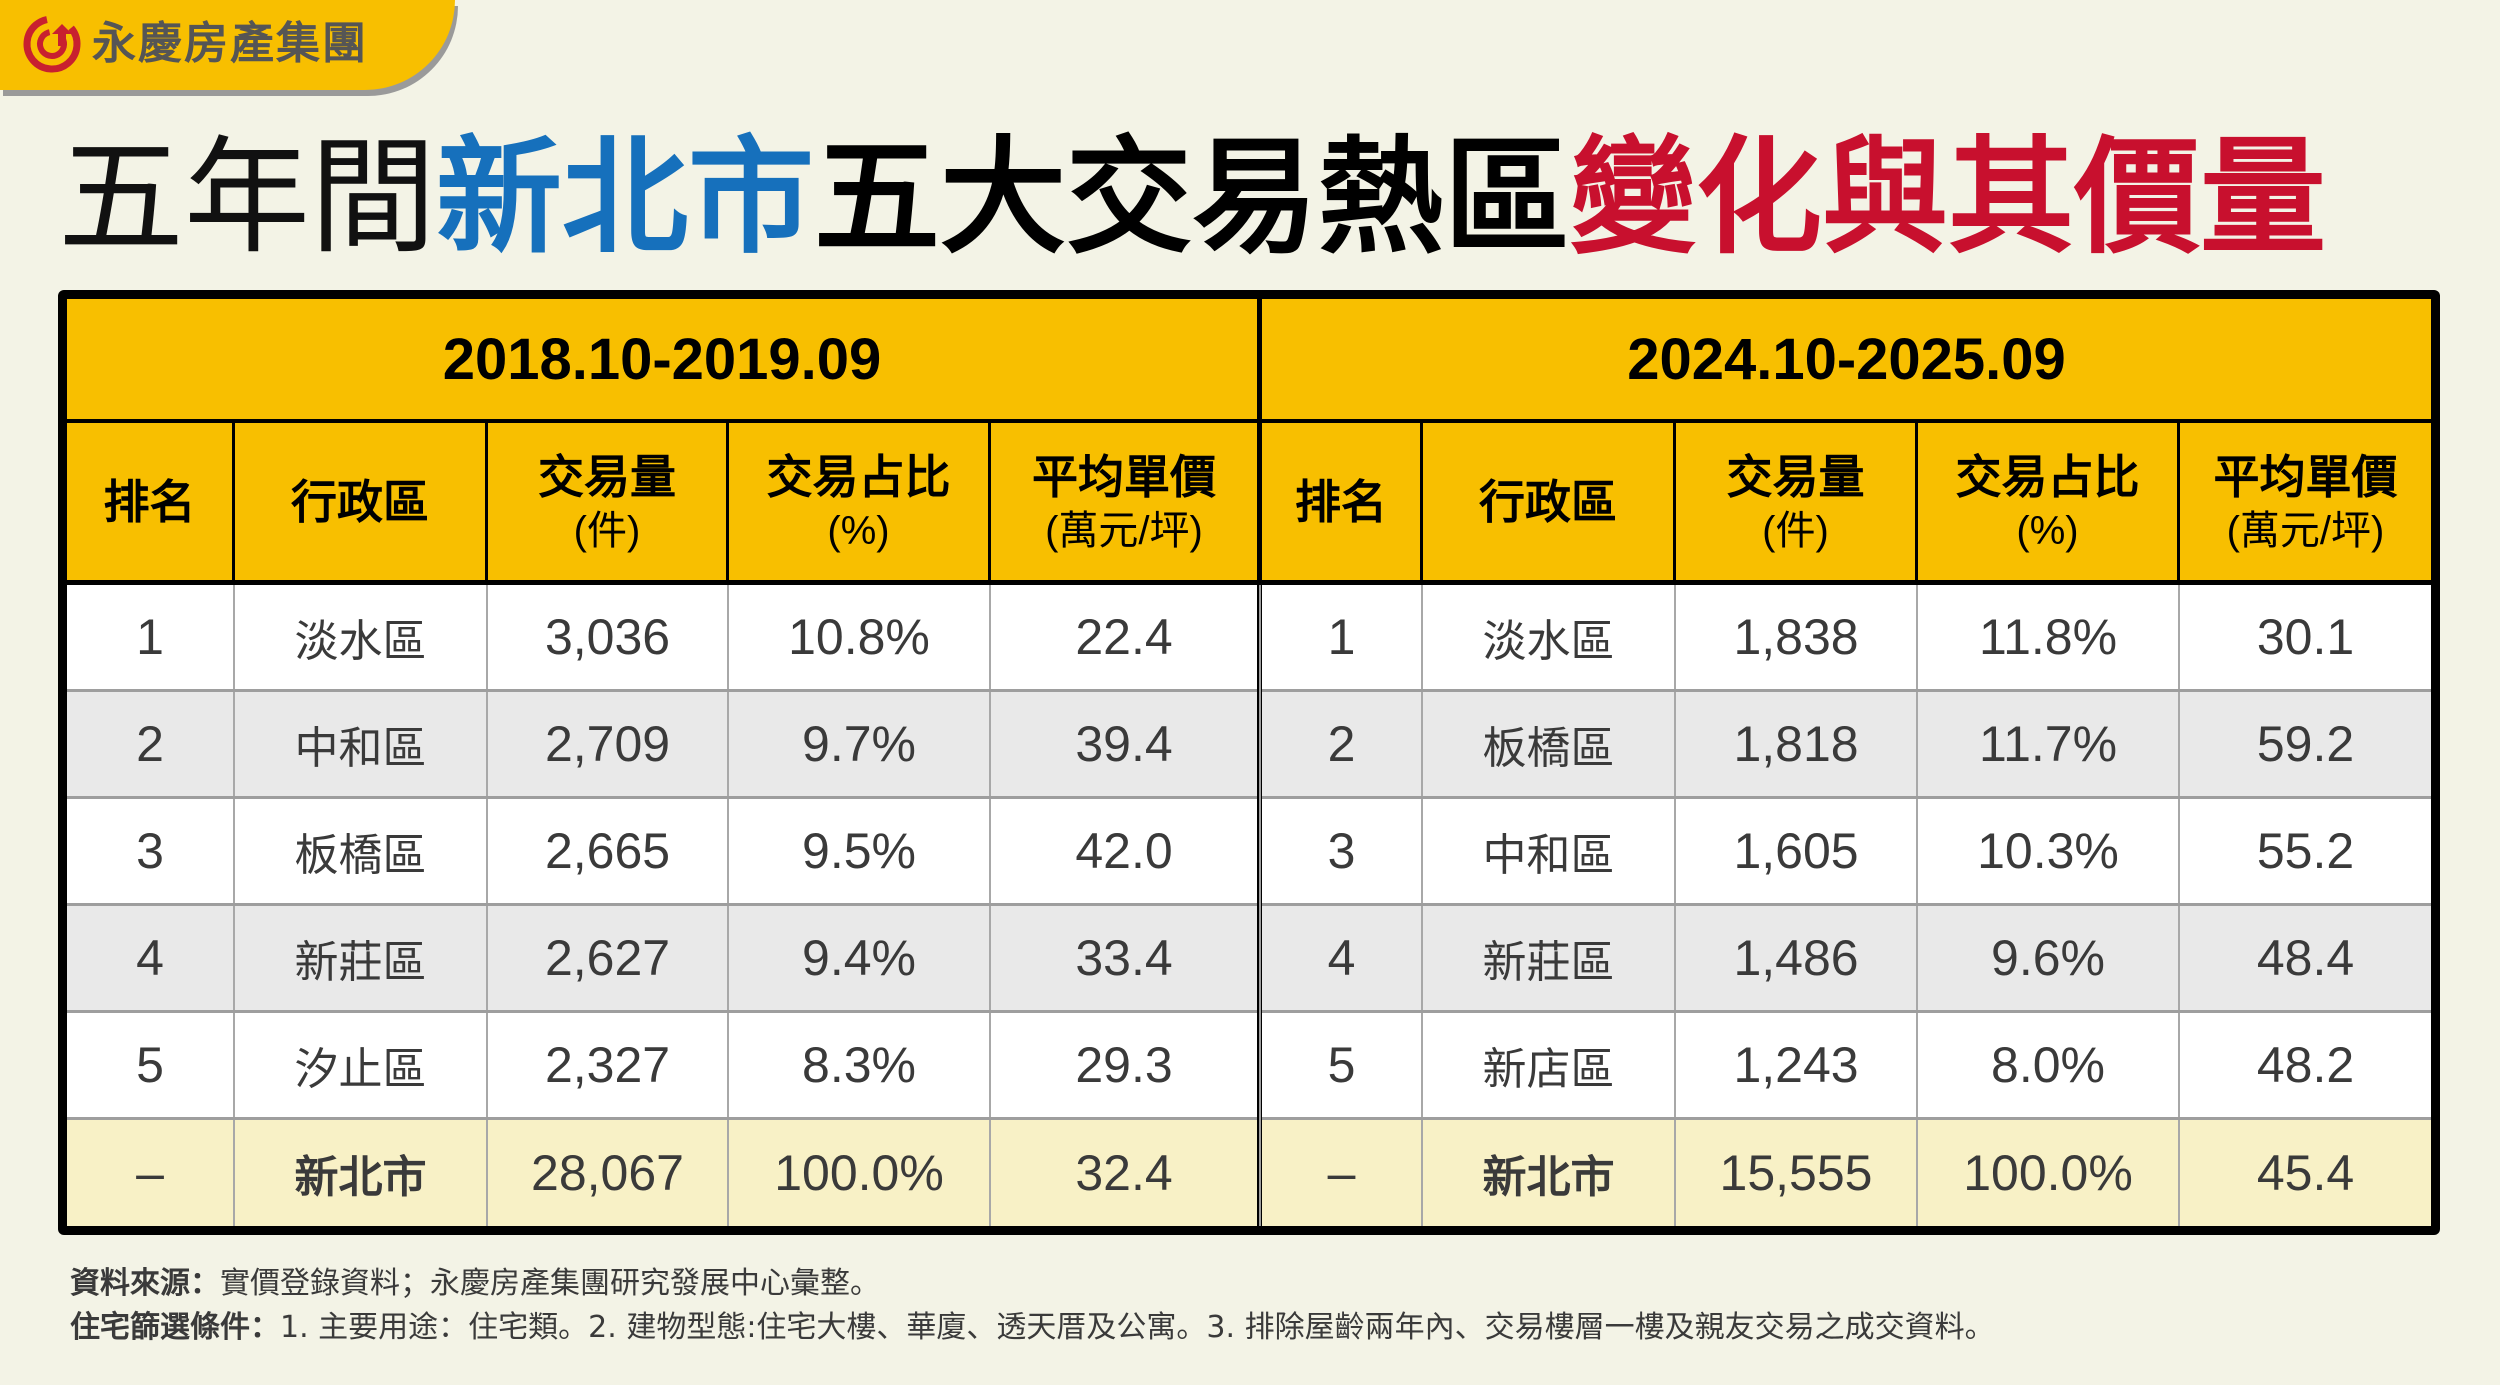 The width and height of the screenshot is (2500, 1385). I want to click on table-row: 4 新莊區 2,627 9.4% 33.4, so click(662, 959).